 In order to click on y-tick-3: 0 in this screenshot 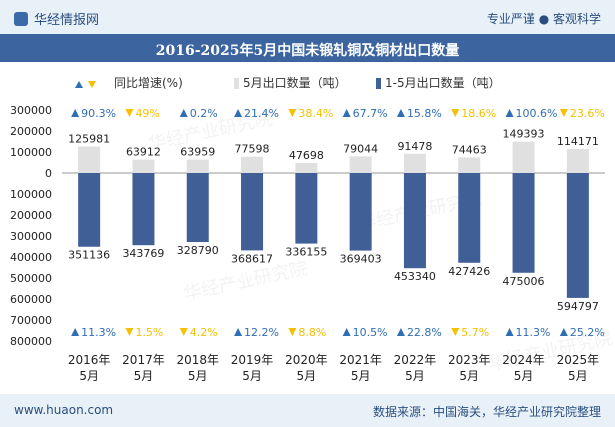, I will do `click(48, 173)`.